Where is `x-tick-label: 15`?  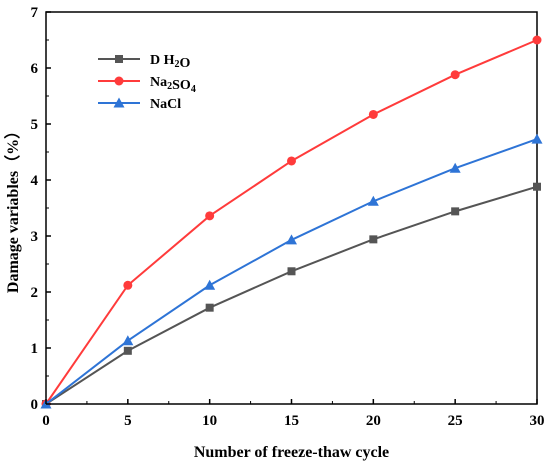 x-tick-label: 15 is located at coordinates (291, 421).